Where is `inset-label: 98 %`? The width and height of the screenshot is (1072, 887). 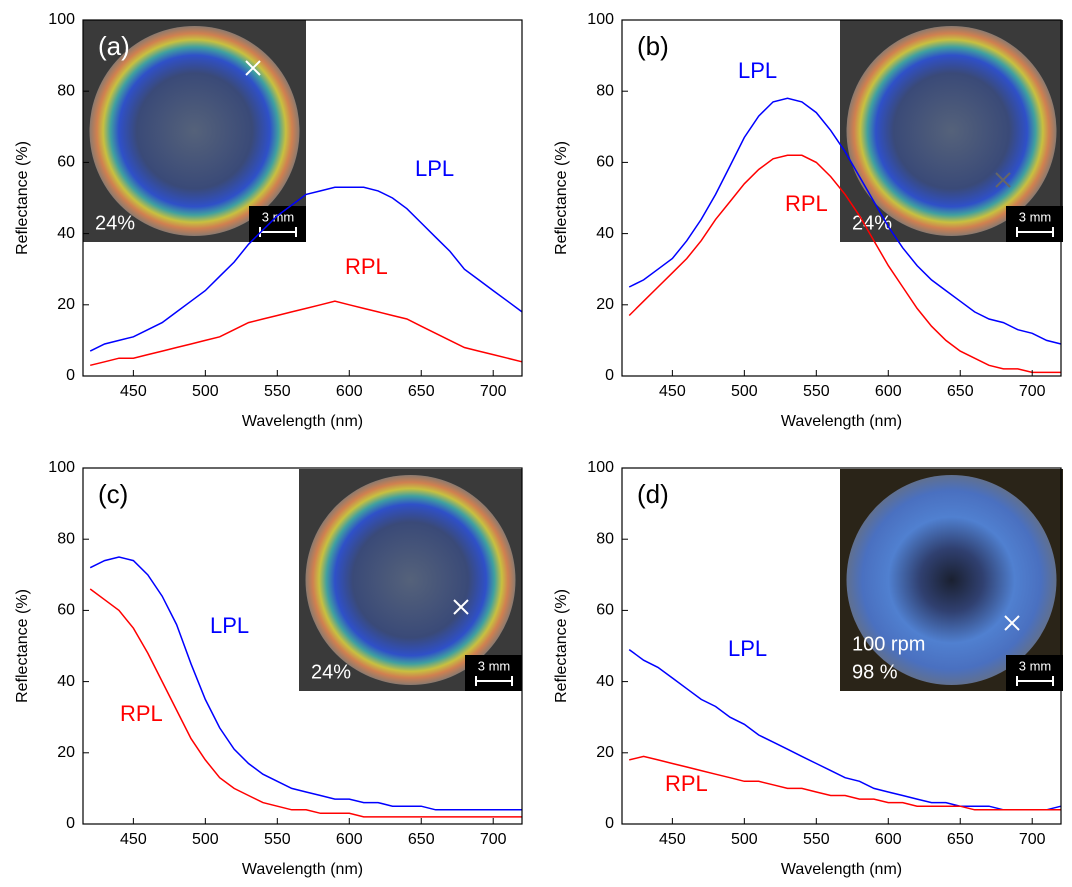 inset-label: 98 % is located at coordinates (875, 672).